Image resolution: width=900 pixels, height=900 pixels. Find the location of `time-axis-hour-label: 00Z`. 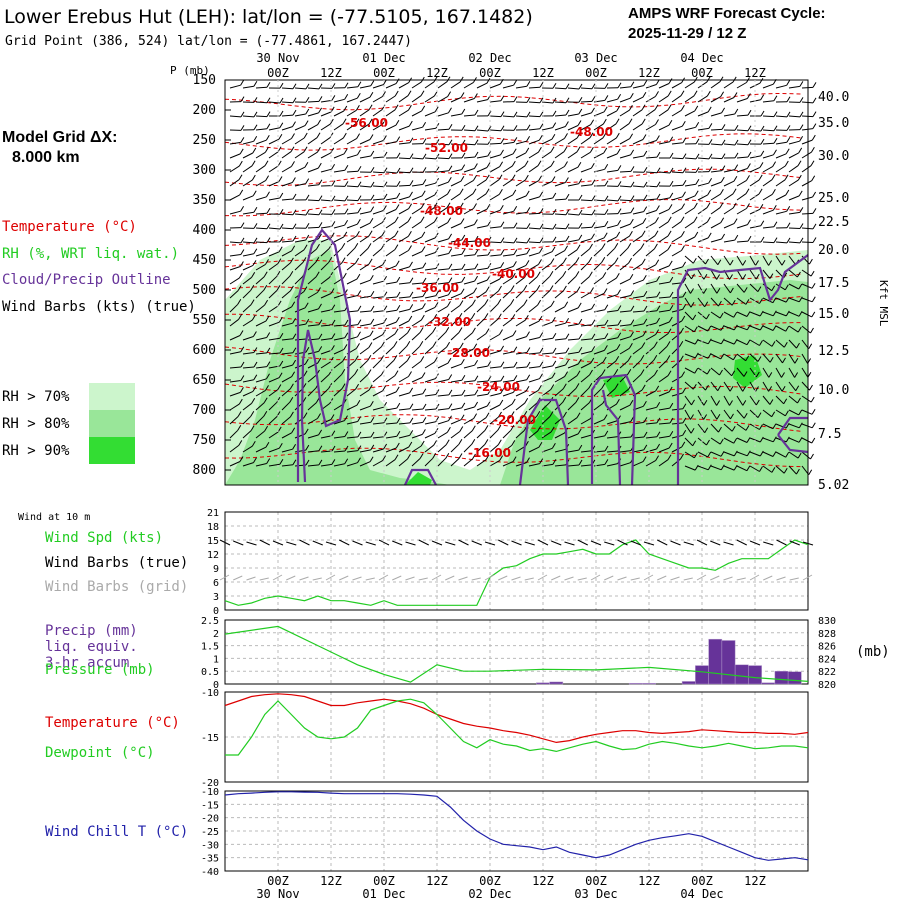

time-axis-hour-label: 00Z is located at coordinates (384, 73).